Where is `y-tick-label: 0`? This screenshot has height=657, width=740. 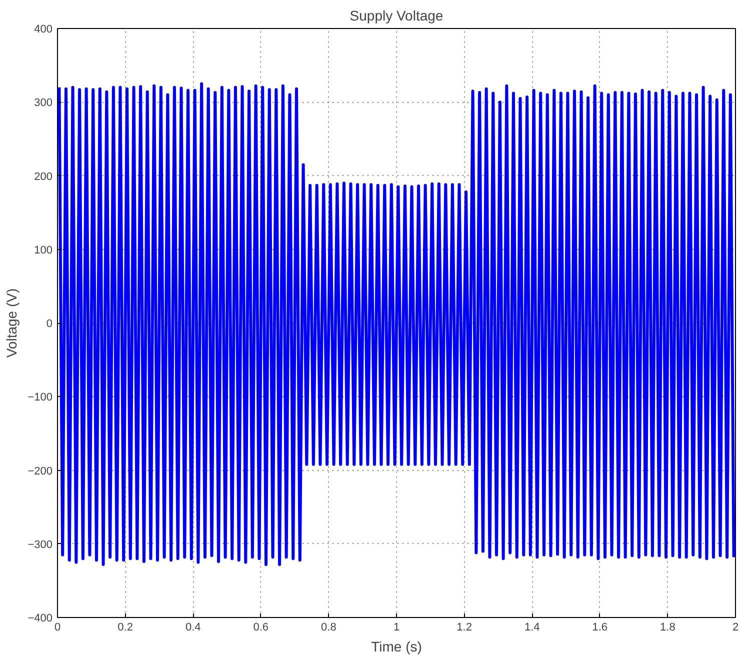 y-tick-label: 0 is located at coordinates (49, 324).